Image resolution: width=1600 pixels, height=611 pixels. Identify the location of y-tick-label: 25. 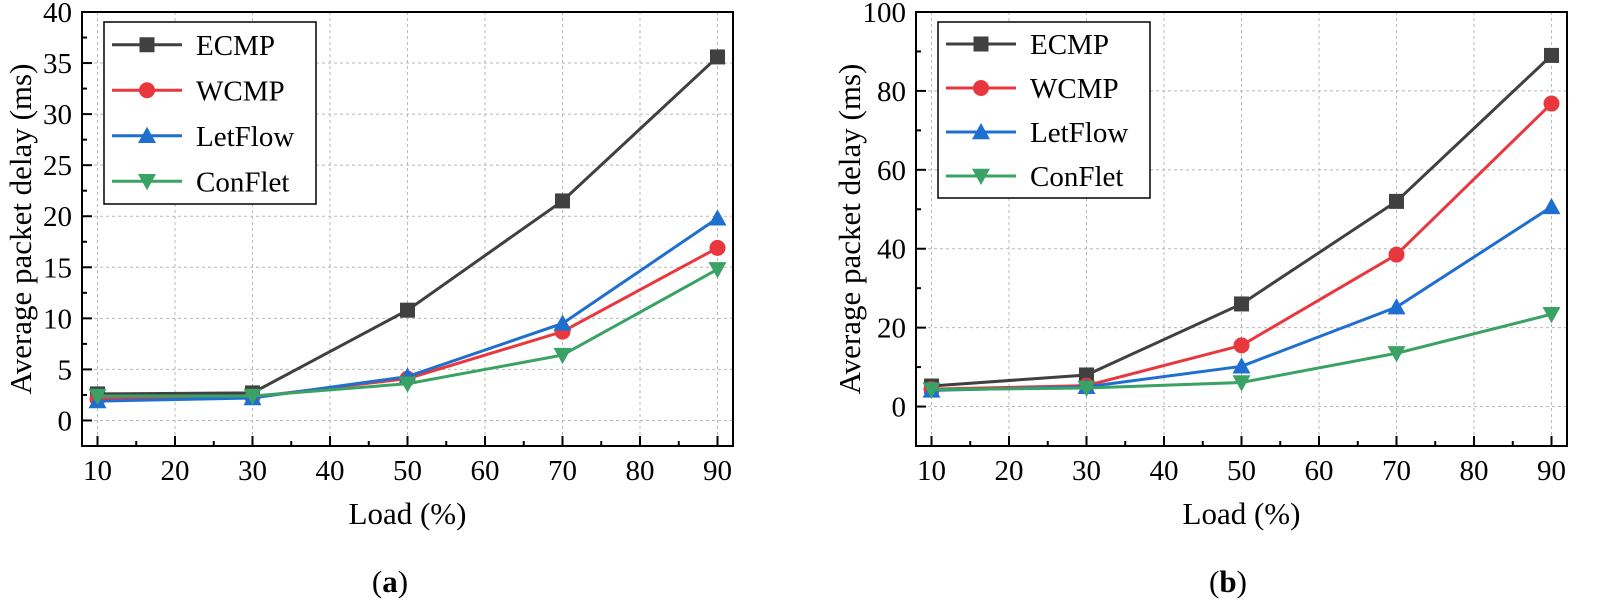
(57, 166).